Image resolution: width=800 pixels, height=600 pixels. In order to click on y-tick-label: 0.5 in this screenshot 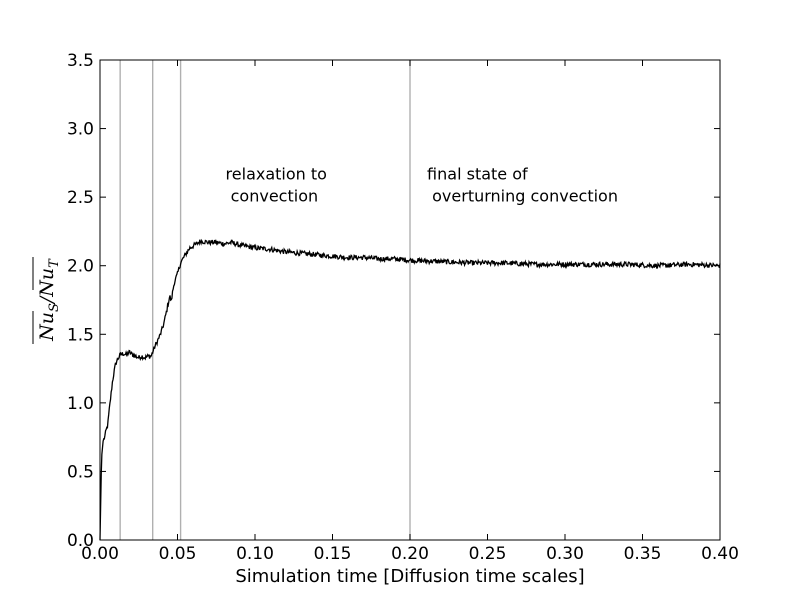, I will do `click(80, 472)`.